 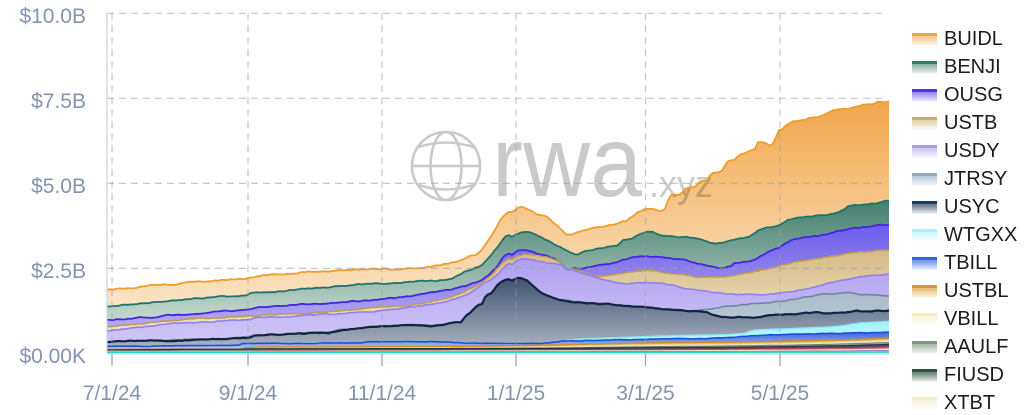 I want to click on svg-text: USYC, so click(x=972, y=207).